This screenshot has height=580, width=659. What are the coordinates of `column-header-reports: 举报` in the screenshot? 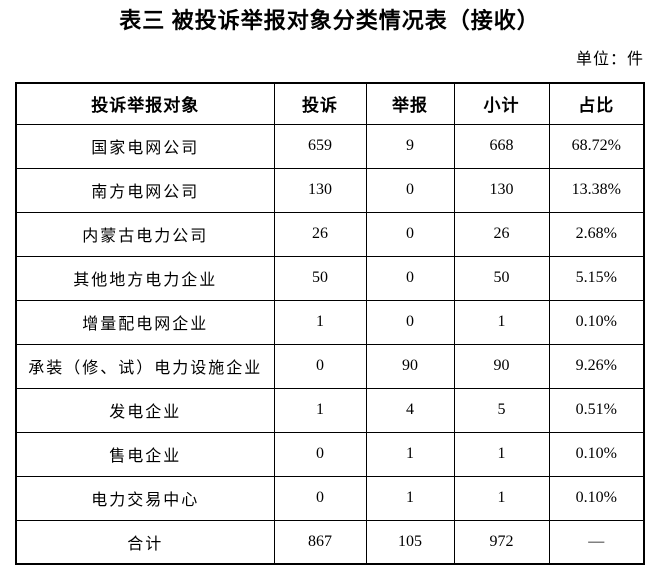 It's located at (410, 103).